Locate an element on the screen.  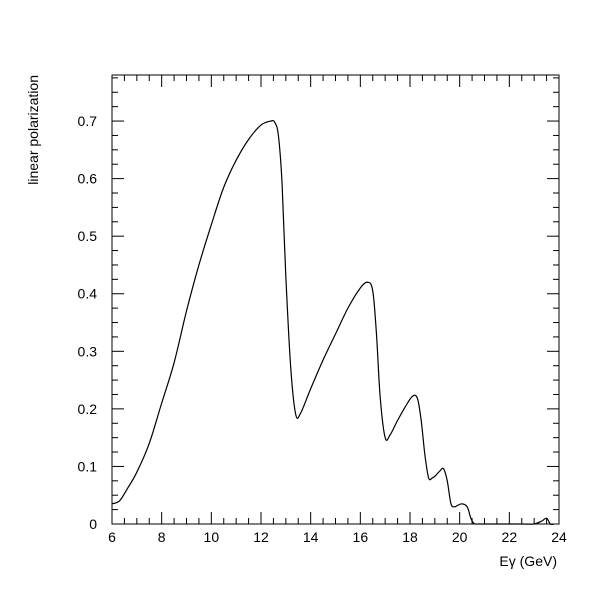
x-axis-tick-labels: 6 8 10 12 14 16 18 20 22 24 is located at coordinates (337, 537).